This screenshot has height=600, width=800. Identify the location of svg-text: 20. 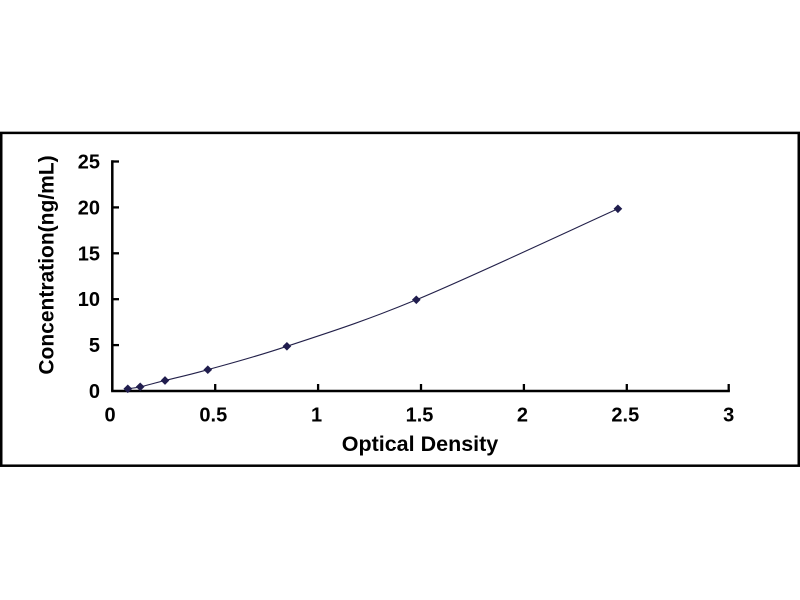
(89, 208).